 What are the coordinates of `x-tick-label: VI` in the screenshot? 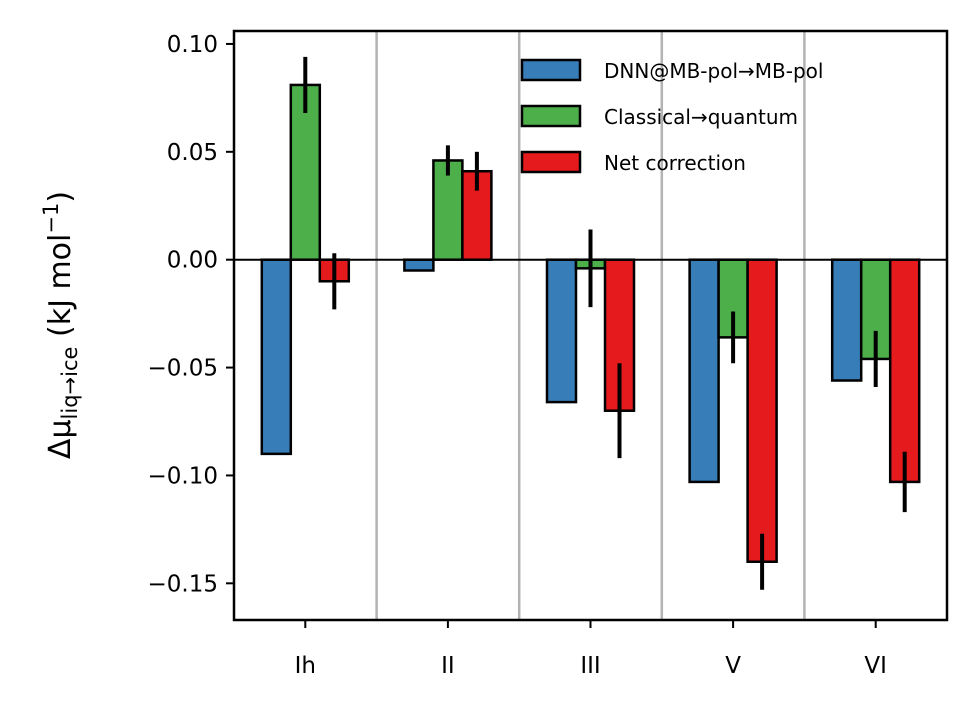 It's located at (875, 666).